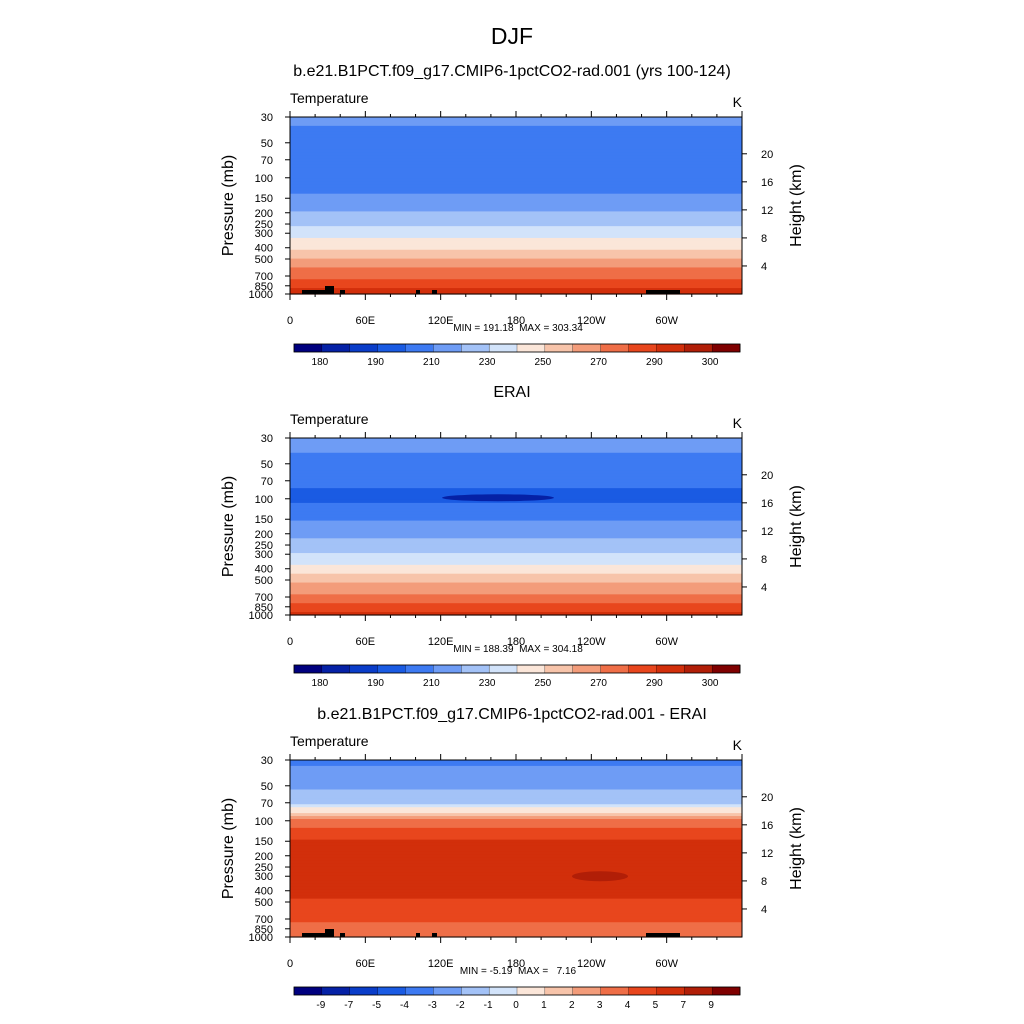  Describe the element at coordinates (666, 321) in the screenshot. I see `x-tick-label: 60W` at that location.